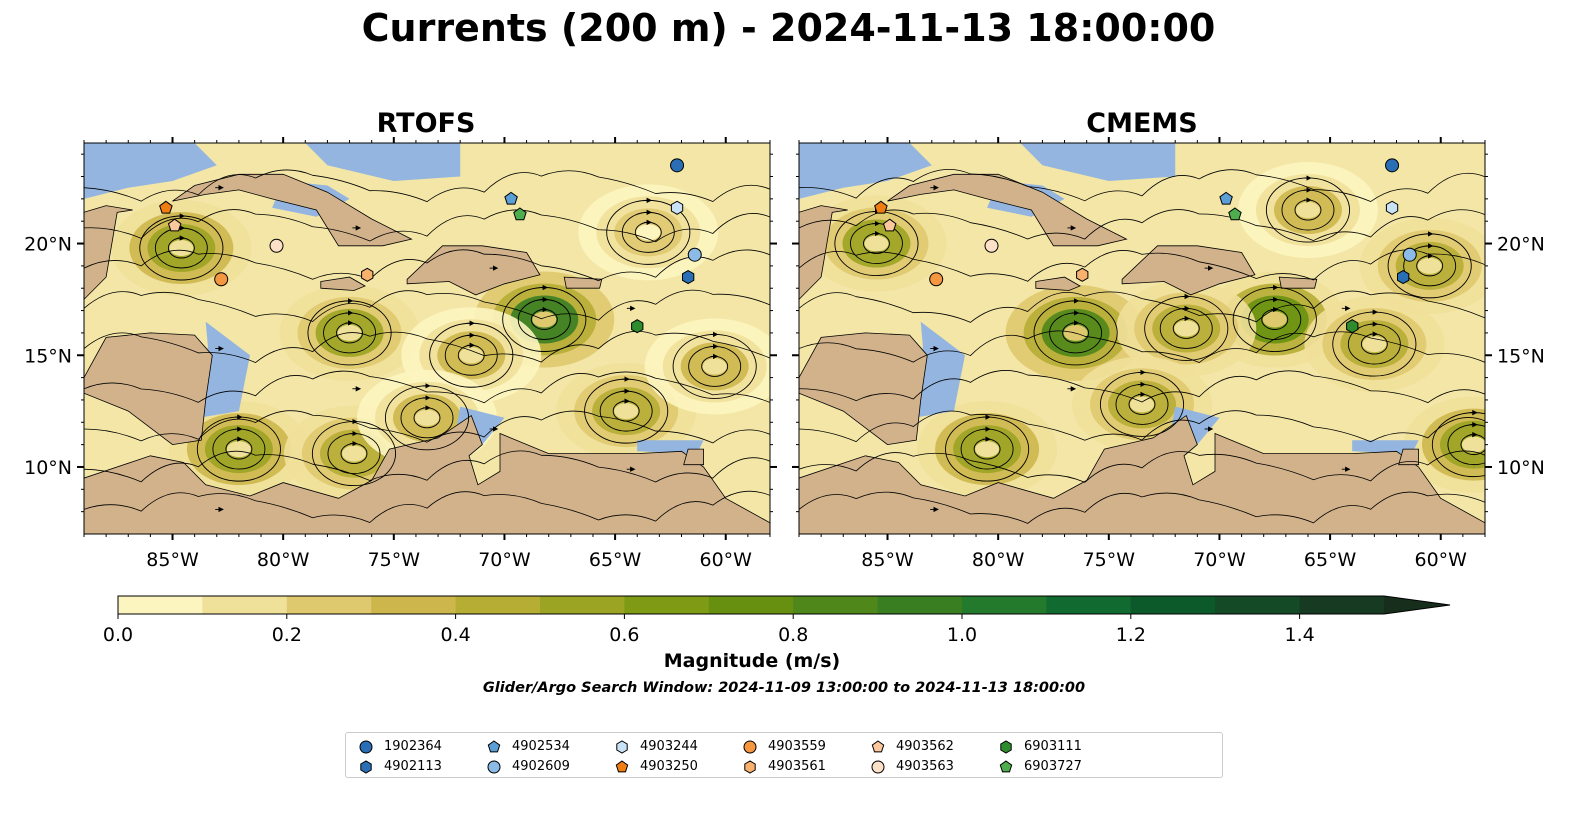 The width and height of the screenshot is (1577, 827). I want to click on x-tick-label: 80°W, so click(998, 560).